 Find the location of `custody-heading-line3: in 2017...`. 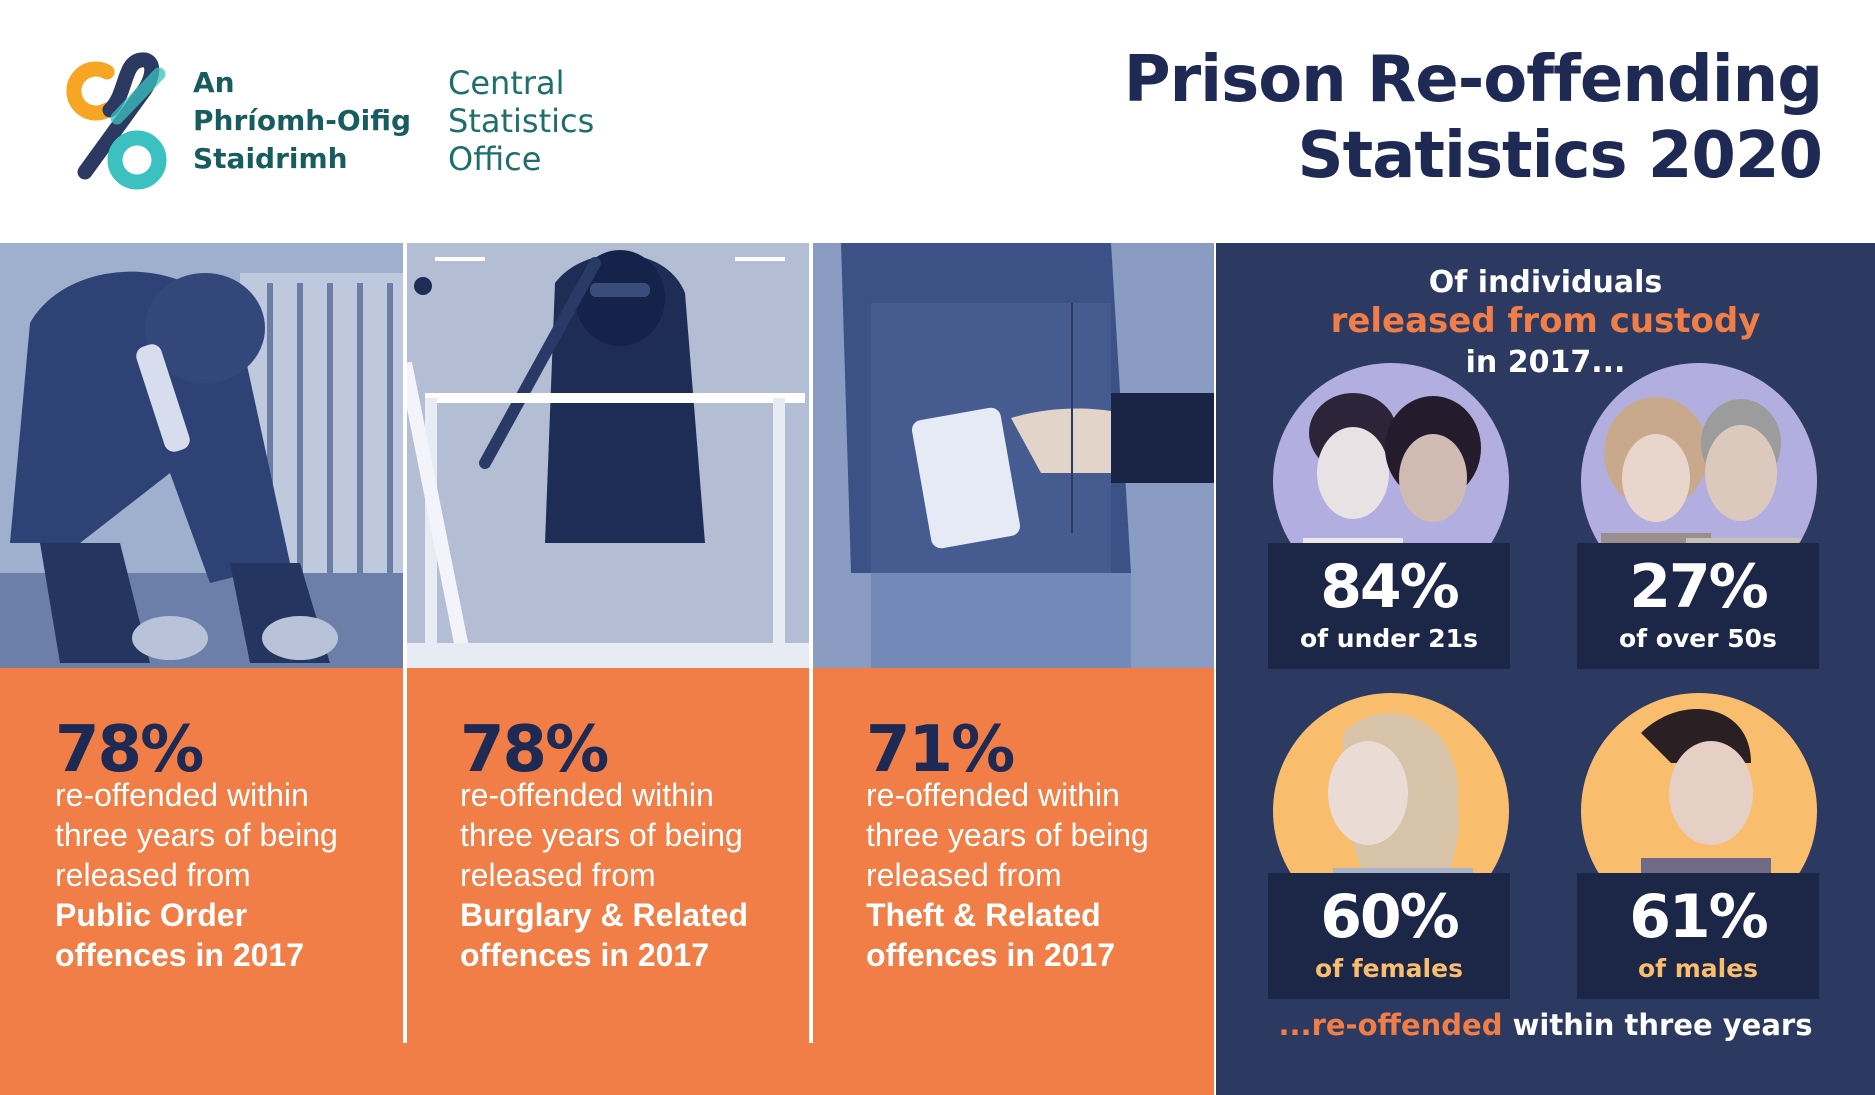

custody-heading-line3: in 2017... is located at coordinates (1545, 362).